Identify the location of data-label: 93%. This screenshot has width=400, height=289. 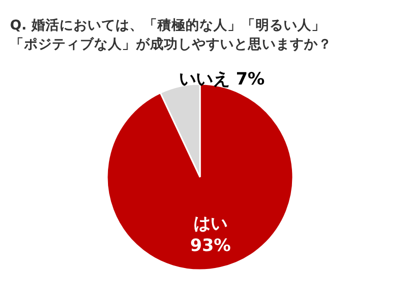
(210, 246).